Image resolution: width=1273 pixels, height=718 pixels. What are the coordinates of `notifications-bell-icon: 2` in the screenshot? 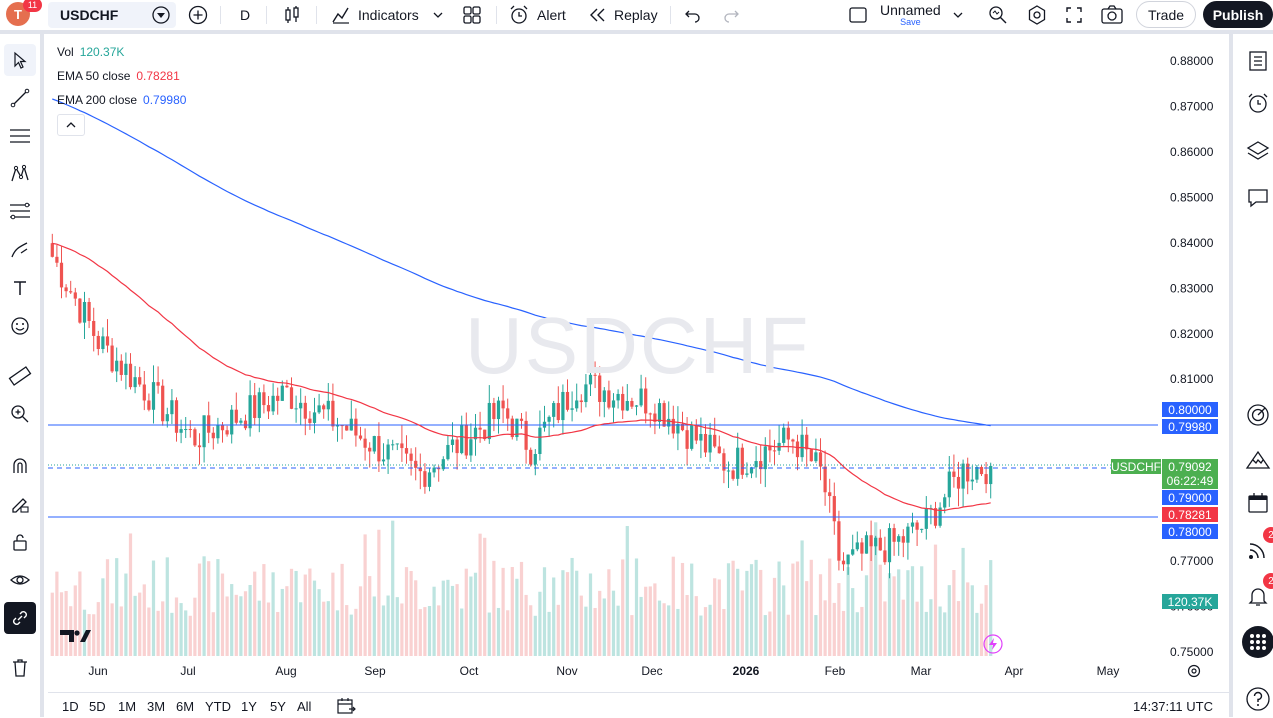 It's located at (1257, 593).